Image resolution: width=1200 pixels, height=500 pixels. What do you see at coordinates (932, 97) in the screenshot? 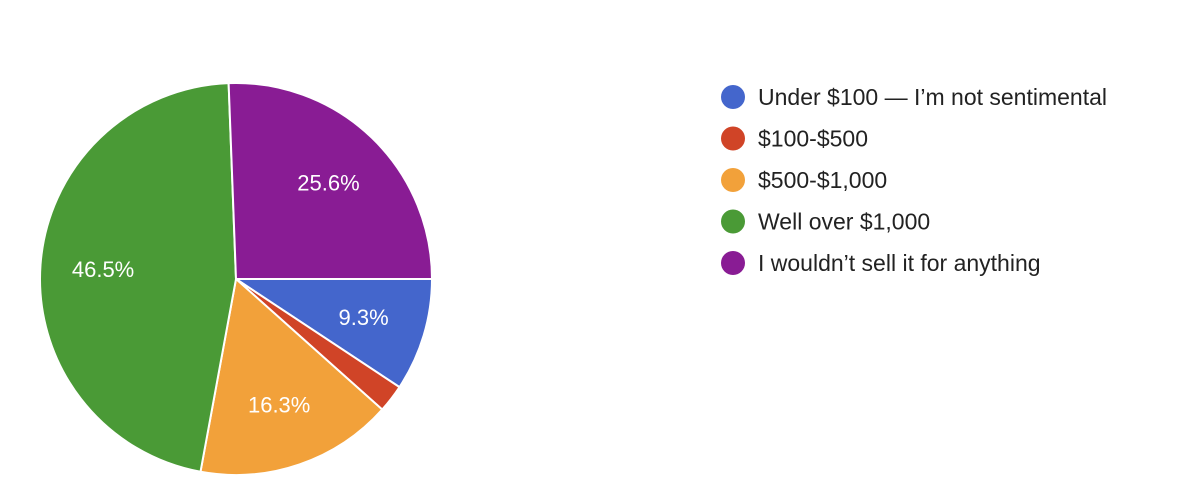
I see `legend-label-1: Under $100 — I’m not sentimental` at bounding box center [932, 97].